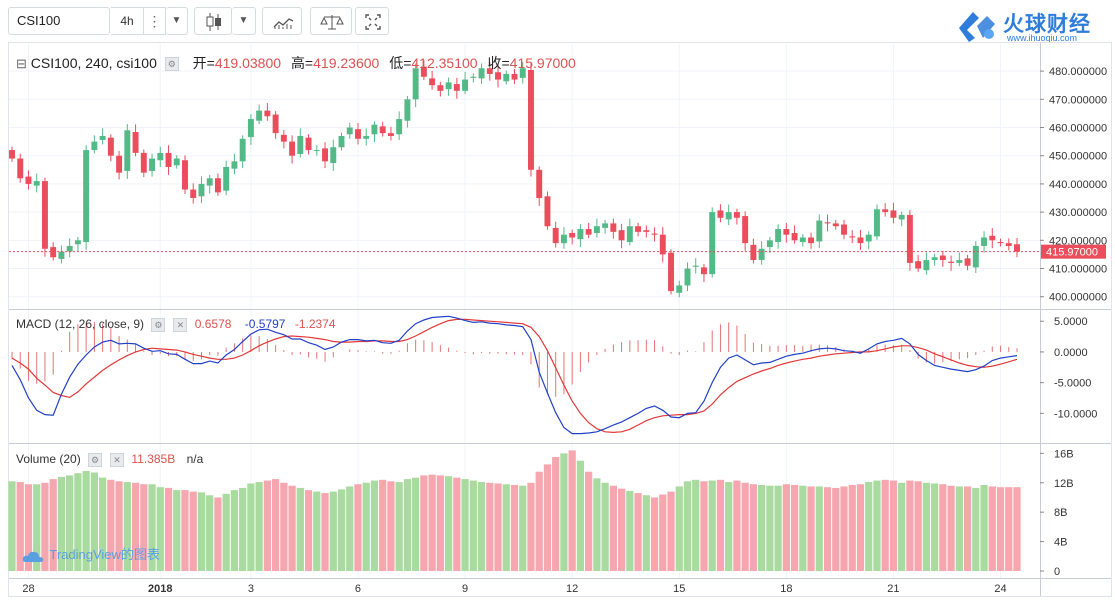 The width and height of the screenshot is (1115, 605). Describe the element at coordinates (180, 324) in the screenshot. I see `macd-close-icon: ✕` at that location.